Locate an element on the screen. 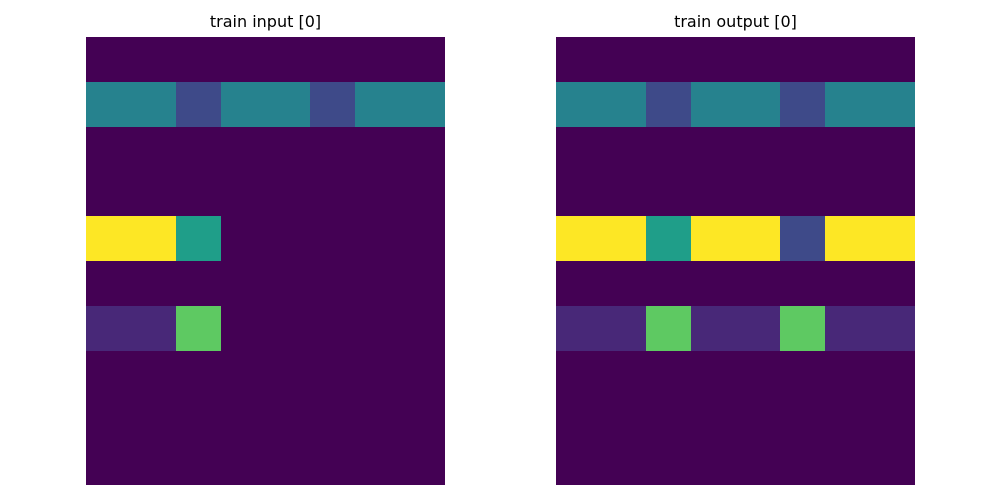  chart-title-output: train output [0] is located at coordinates (735, 21).